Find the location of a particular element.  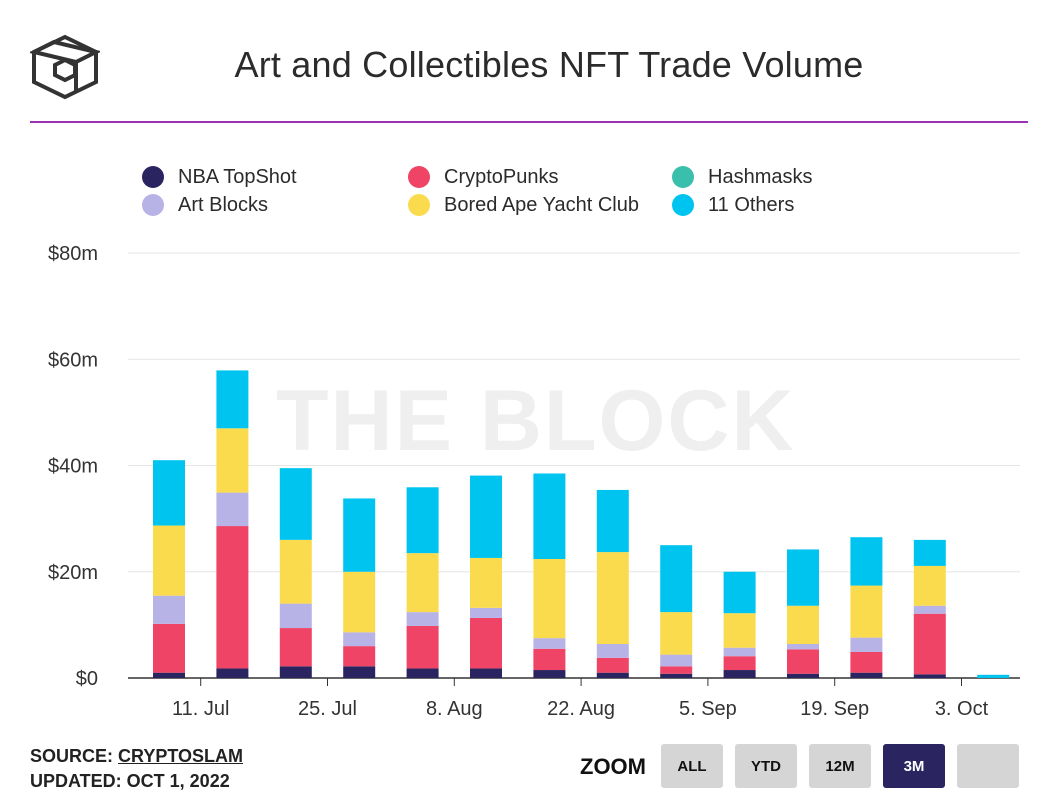

zoom-3m-button: 3M is located at coordinates (914, 766).